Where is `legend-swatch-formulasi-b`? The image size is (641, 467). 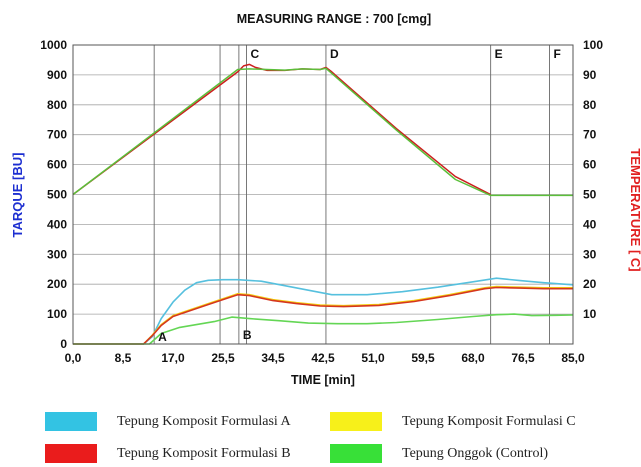
legend-swatch-formulasi-b is located at coordinates (71, 453).